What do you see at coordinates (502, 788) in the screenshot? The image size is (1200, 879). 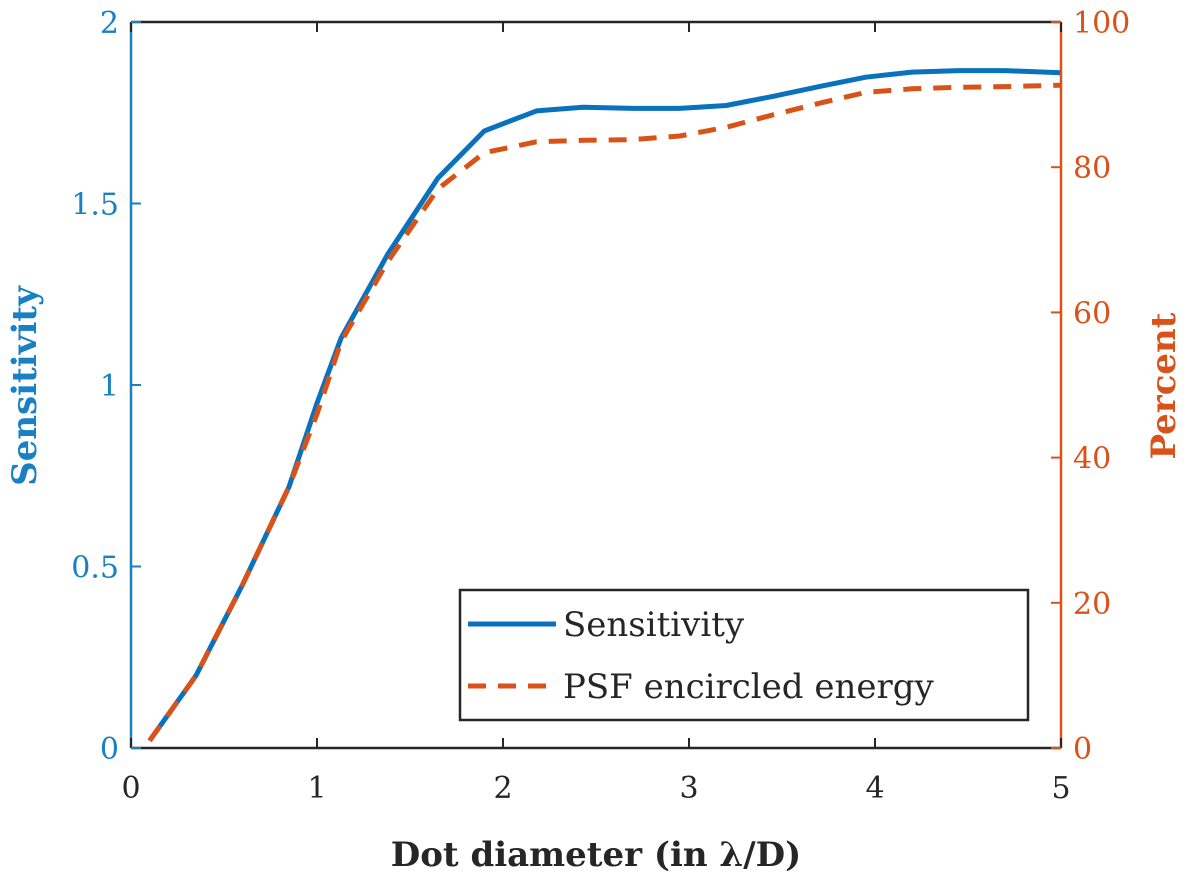 I see `x-tick-label: 2` at bounding box center [502, 788].